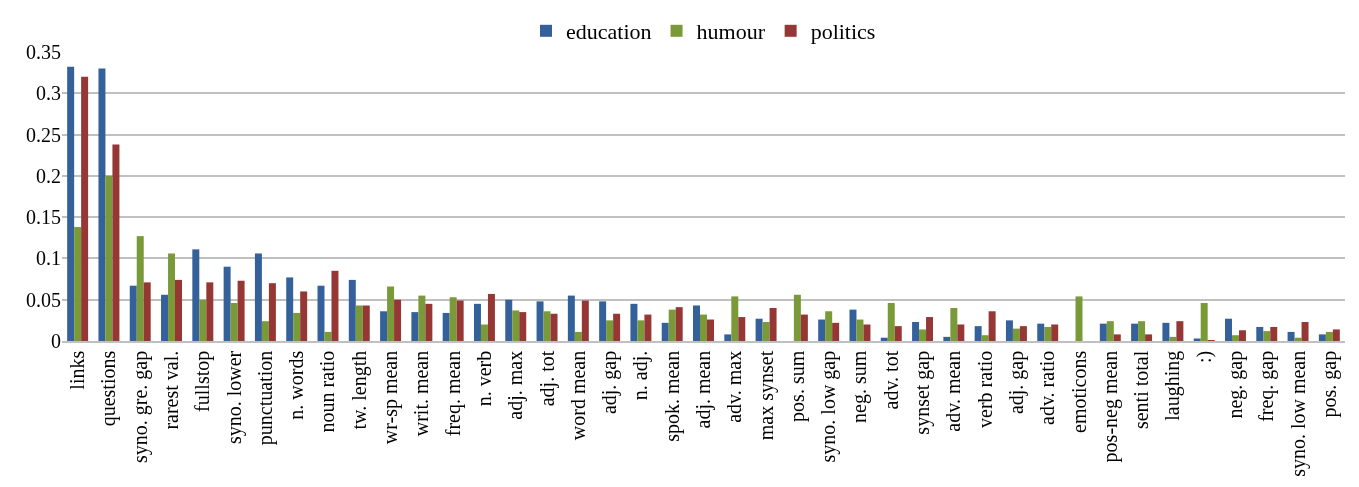 The width and height of the screenshot is (1359, 487). I want to click on y-tick-label: 0, so click(56, 341).